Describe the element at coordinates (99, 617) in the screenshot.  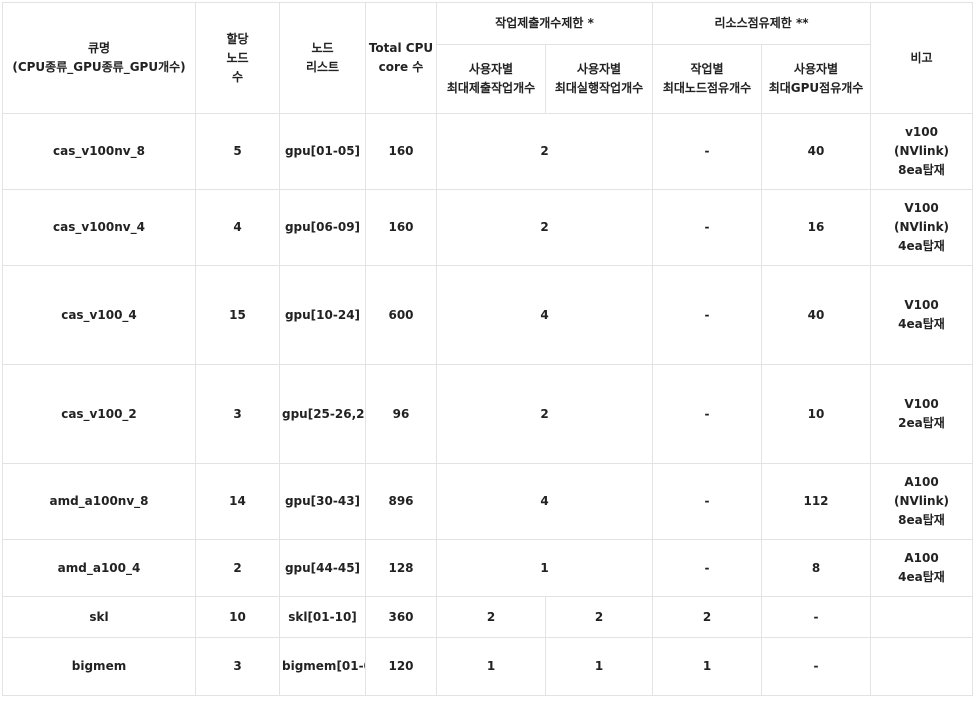
I see `queue-name-cell: skl` at that location.